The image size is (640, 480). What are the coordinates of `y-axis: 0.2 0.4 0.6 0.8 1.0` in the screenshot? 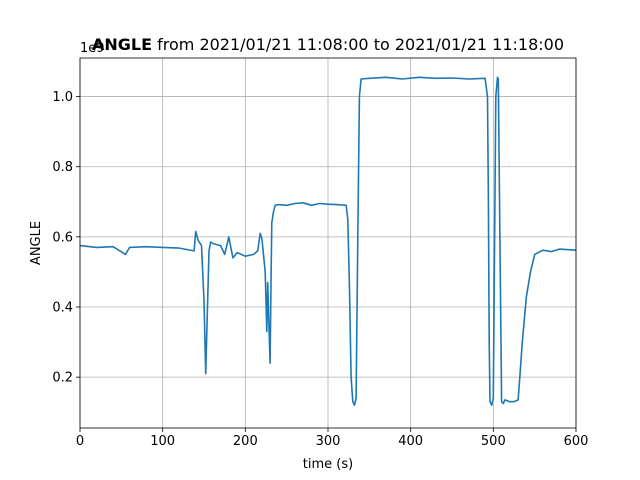 It's located at (66, 238).